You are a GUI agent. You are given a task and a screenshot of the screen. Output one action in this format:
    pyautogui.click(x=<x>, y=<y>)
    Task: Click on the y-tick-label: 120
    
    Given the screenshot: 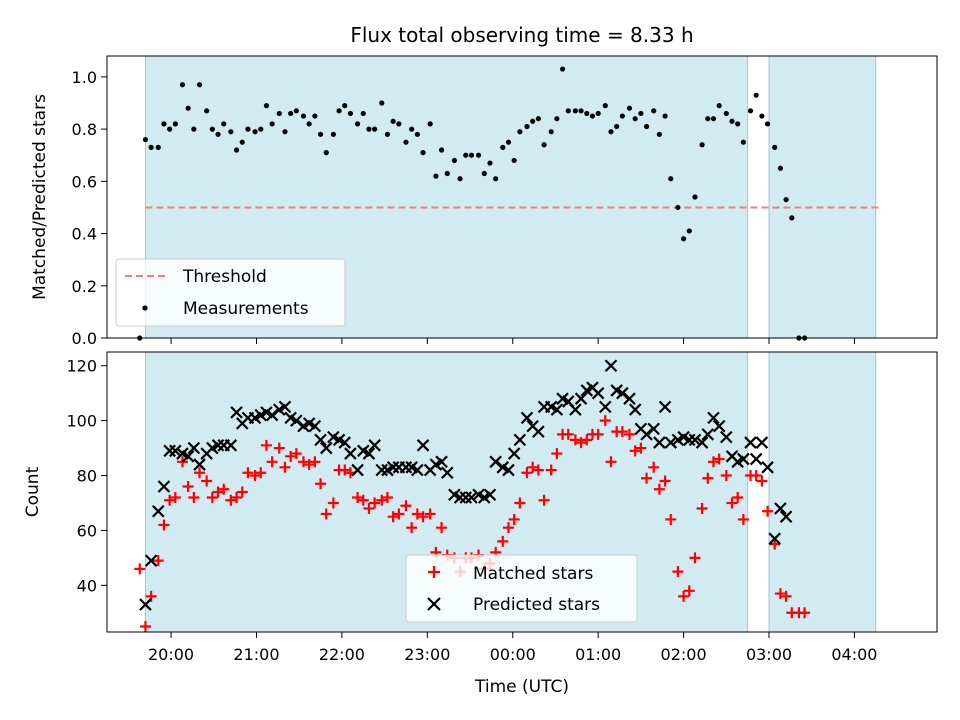 What is the action you would take?
    pyautogui.click(x=81, y=366)
    